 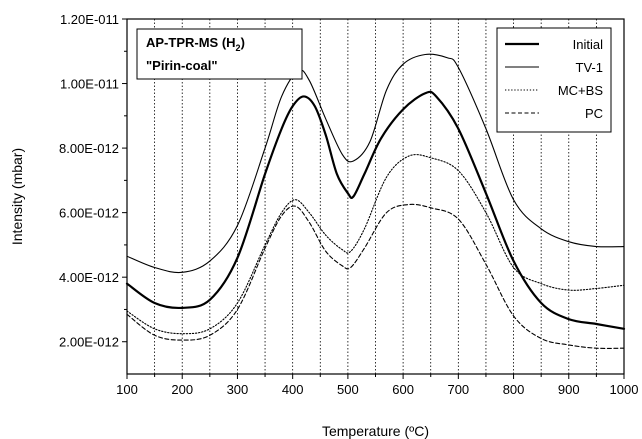 I want to click on y-tick-label: 6.00E-012, so click(x=89, y=213).